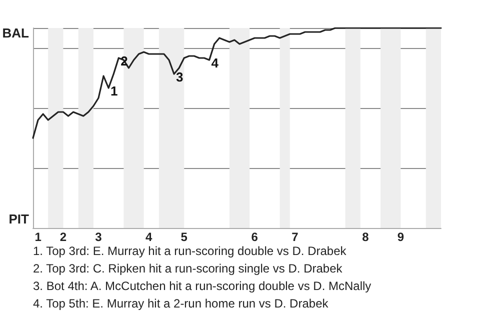 The height and width of the screenshot is (320, 480). Describe the element at coordinates (63, 237) in the screenshot. I see `x-tick-label: 2` at that location.